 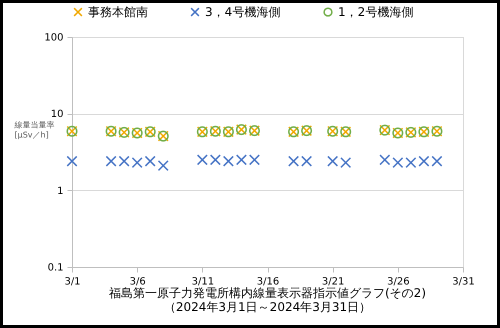 What do you see at coordinates (138, 282) in the screenshot?
I see `x-tick-label: 3/6` at bounding box center [138, 282].